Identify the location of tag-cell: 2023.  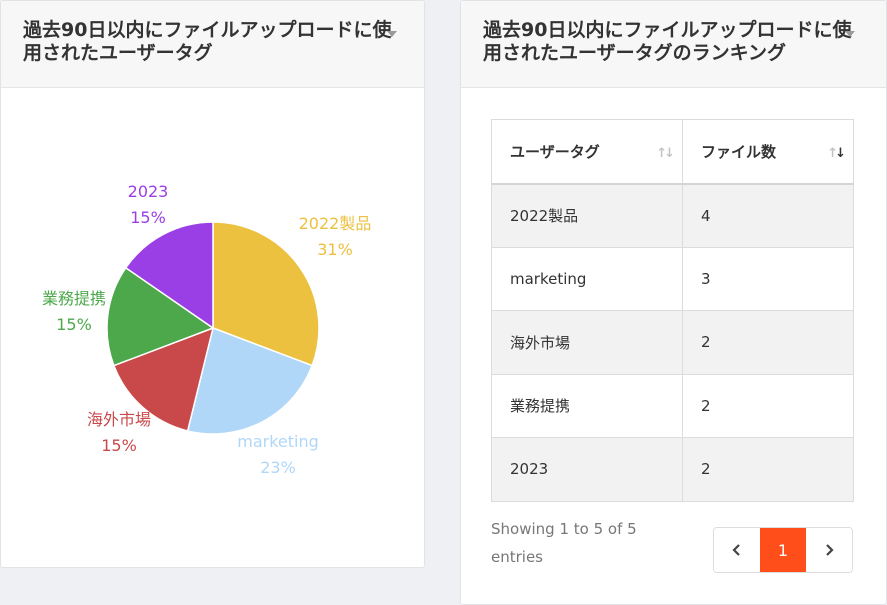
(587, 469).